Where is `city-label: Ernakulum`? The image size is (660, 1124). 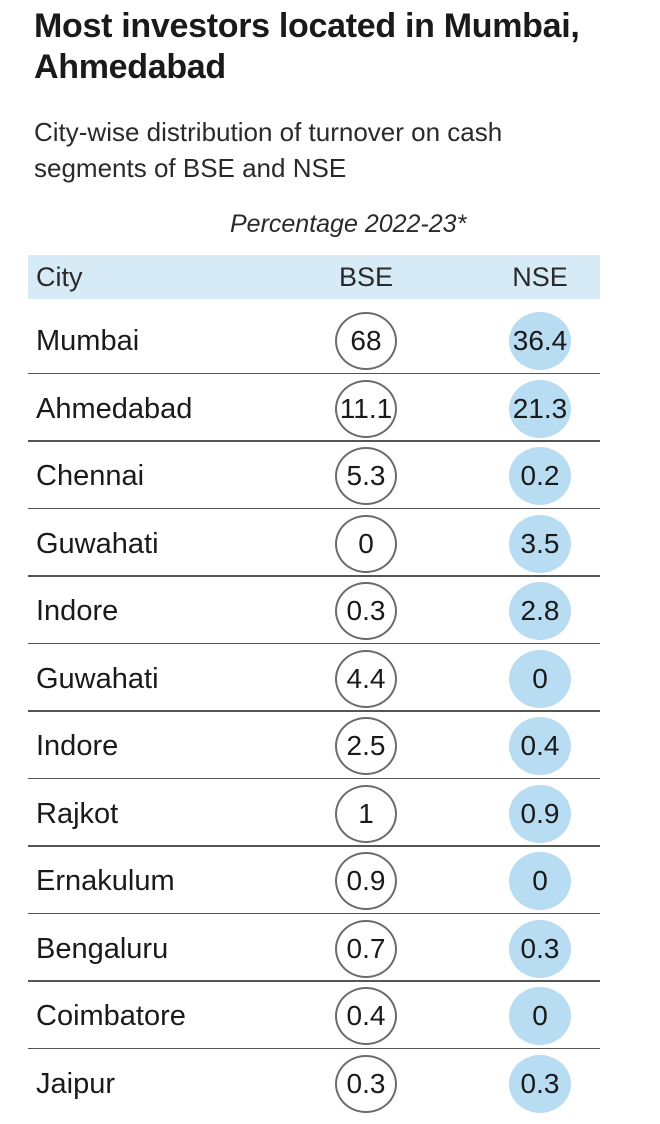 city-label: Ernakulum is located at coordinates (105, 881).